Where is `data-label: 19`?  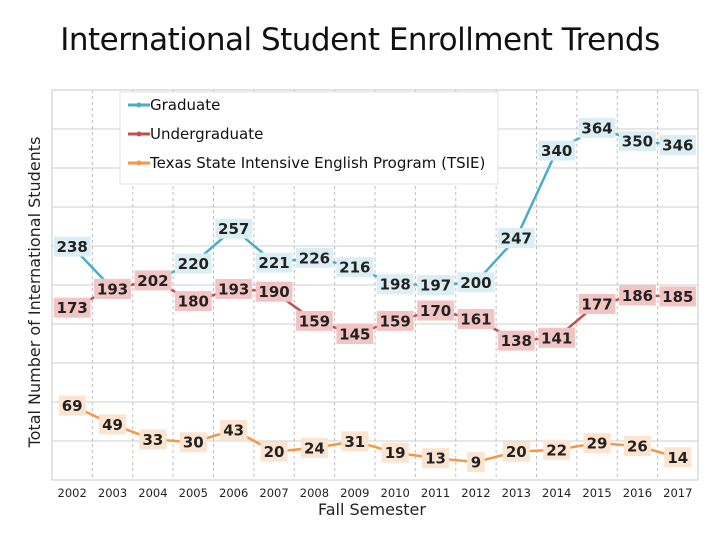
data-label: 19 is located at coordinates (395, 452).